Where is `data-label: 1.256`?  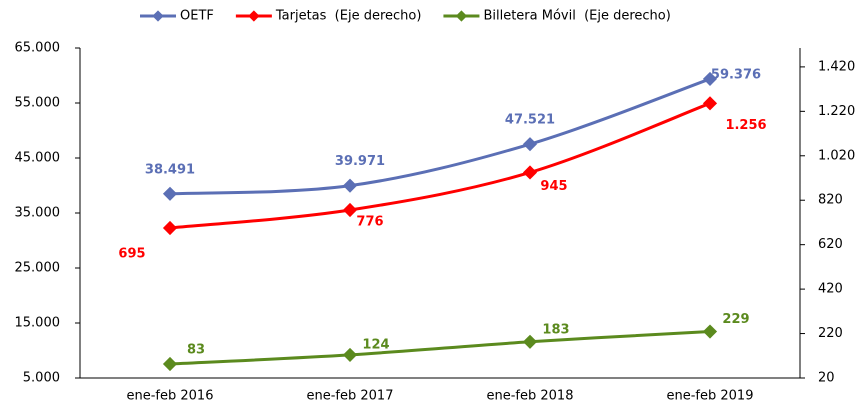 data-label: 1.256 is located at coordinates (745, 125).